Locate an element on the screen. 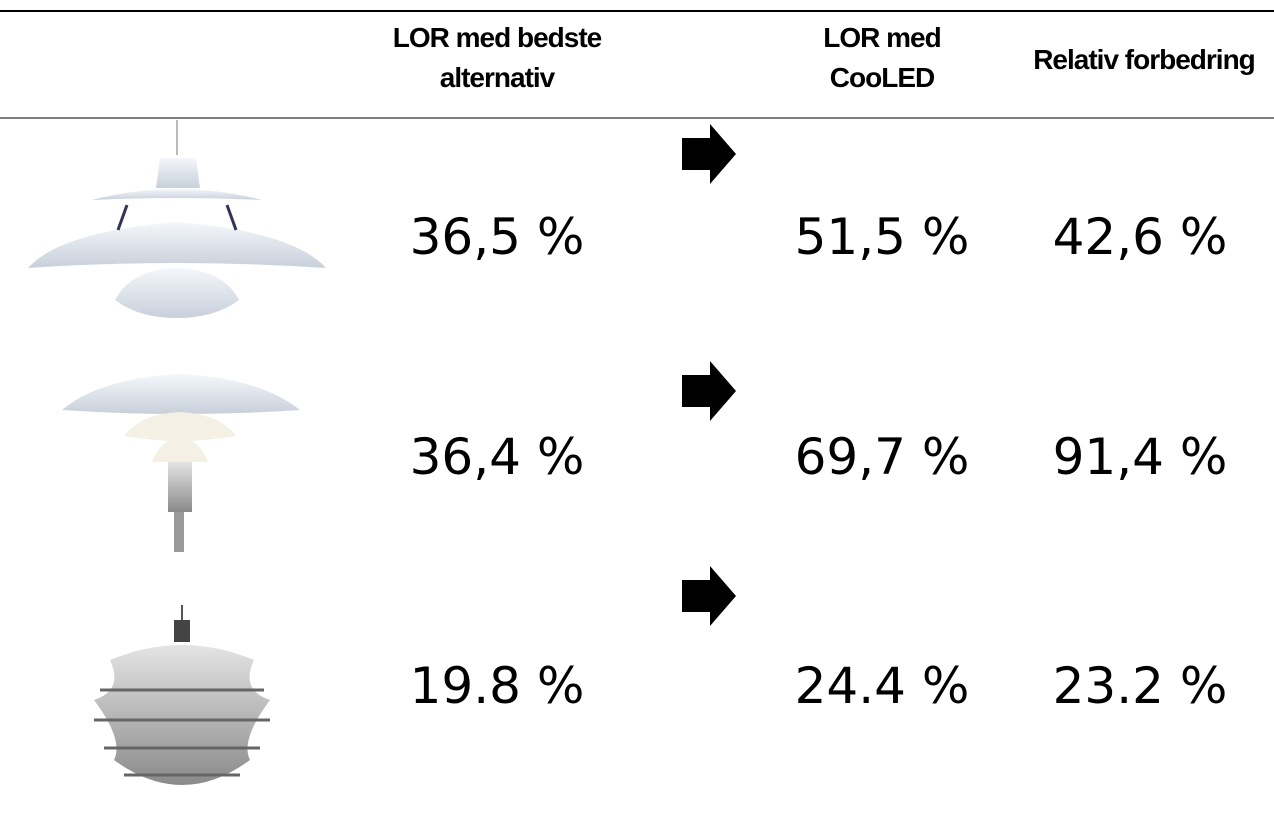 This screenshot has width=1274, height=814. column-header: Relativ forbedring is located at coordinates (1144, 59).